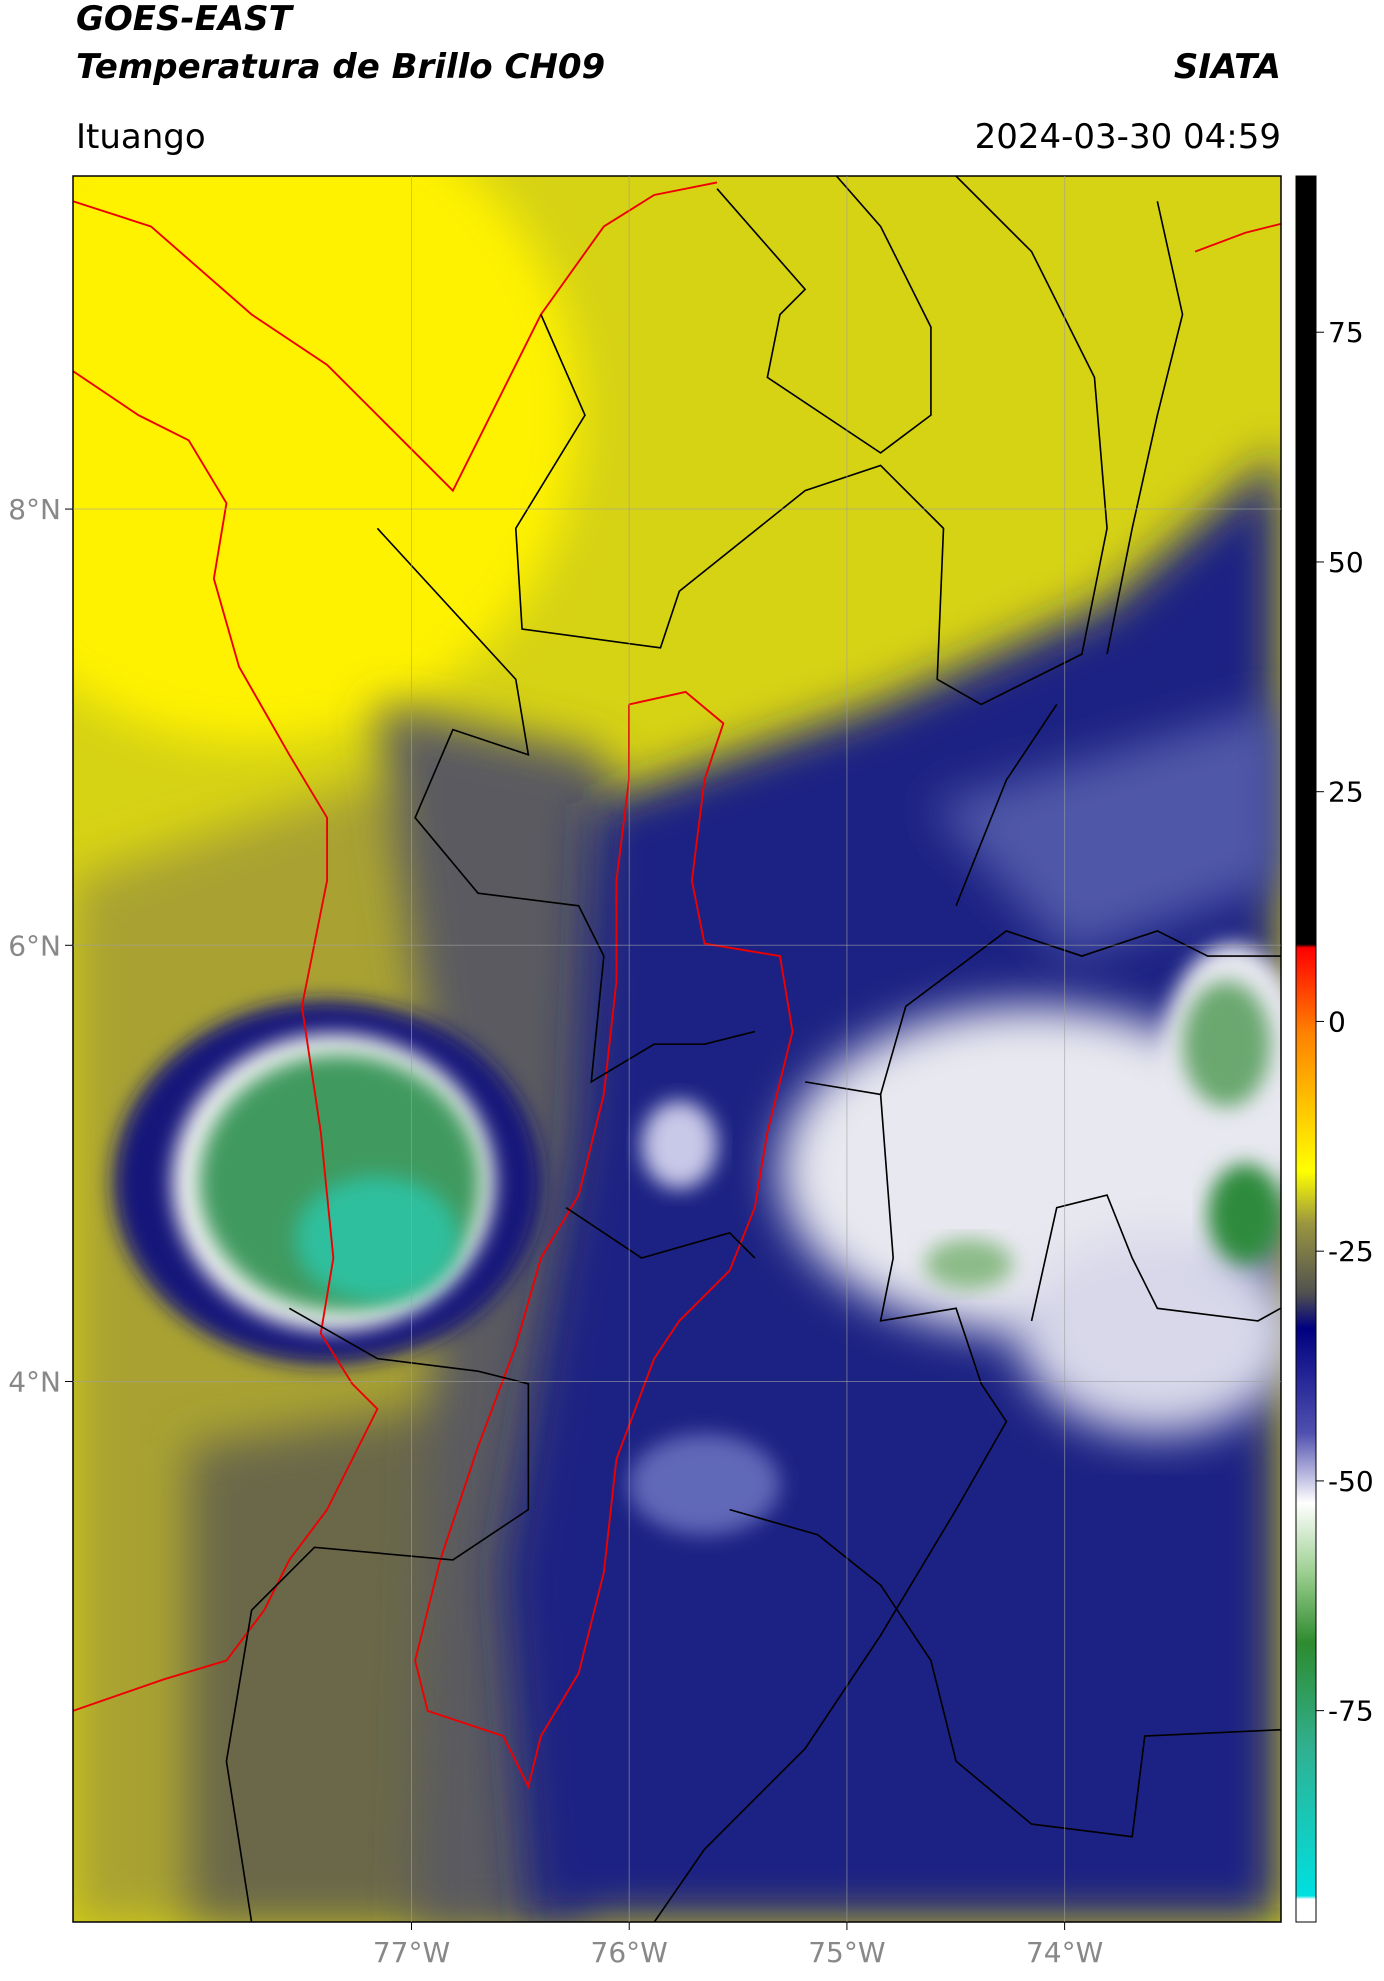 The image size is (1384, 1981). What do you see at coordinates (411, 1952) in the screenshot?
I see `x-tick-label: 77°W` at bounding box center [411, 1952].